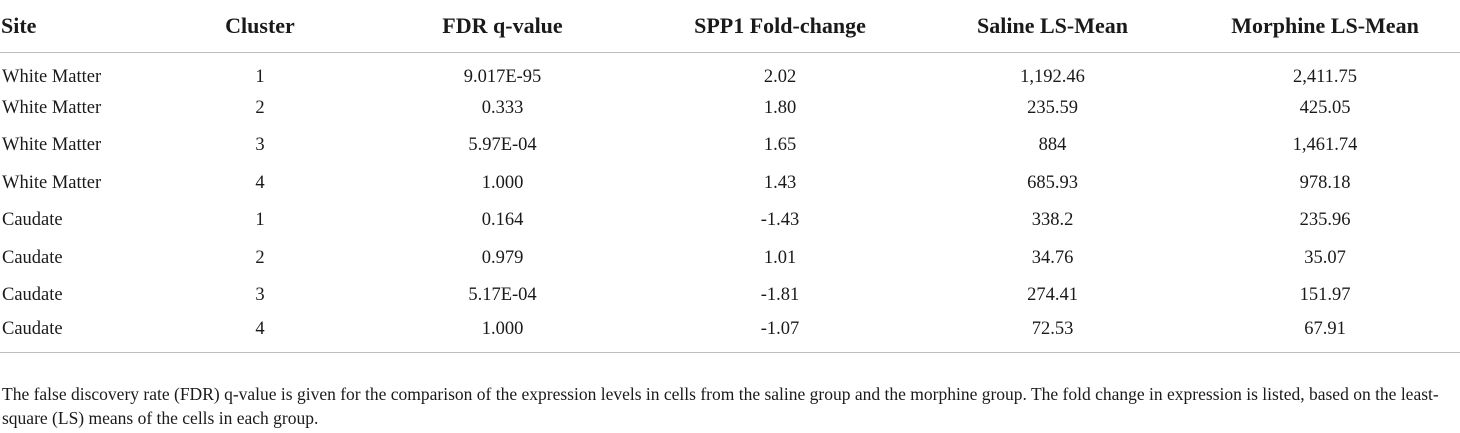  I want to click on cell-fold-change: 1.65, so click(780, 145).